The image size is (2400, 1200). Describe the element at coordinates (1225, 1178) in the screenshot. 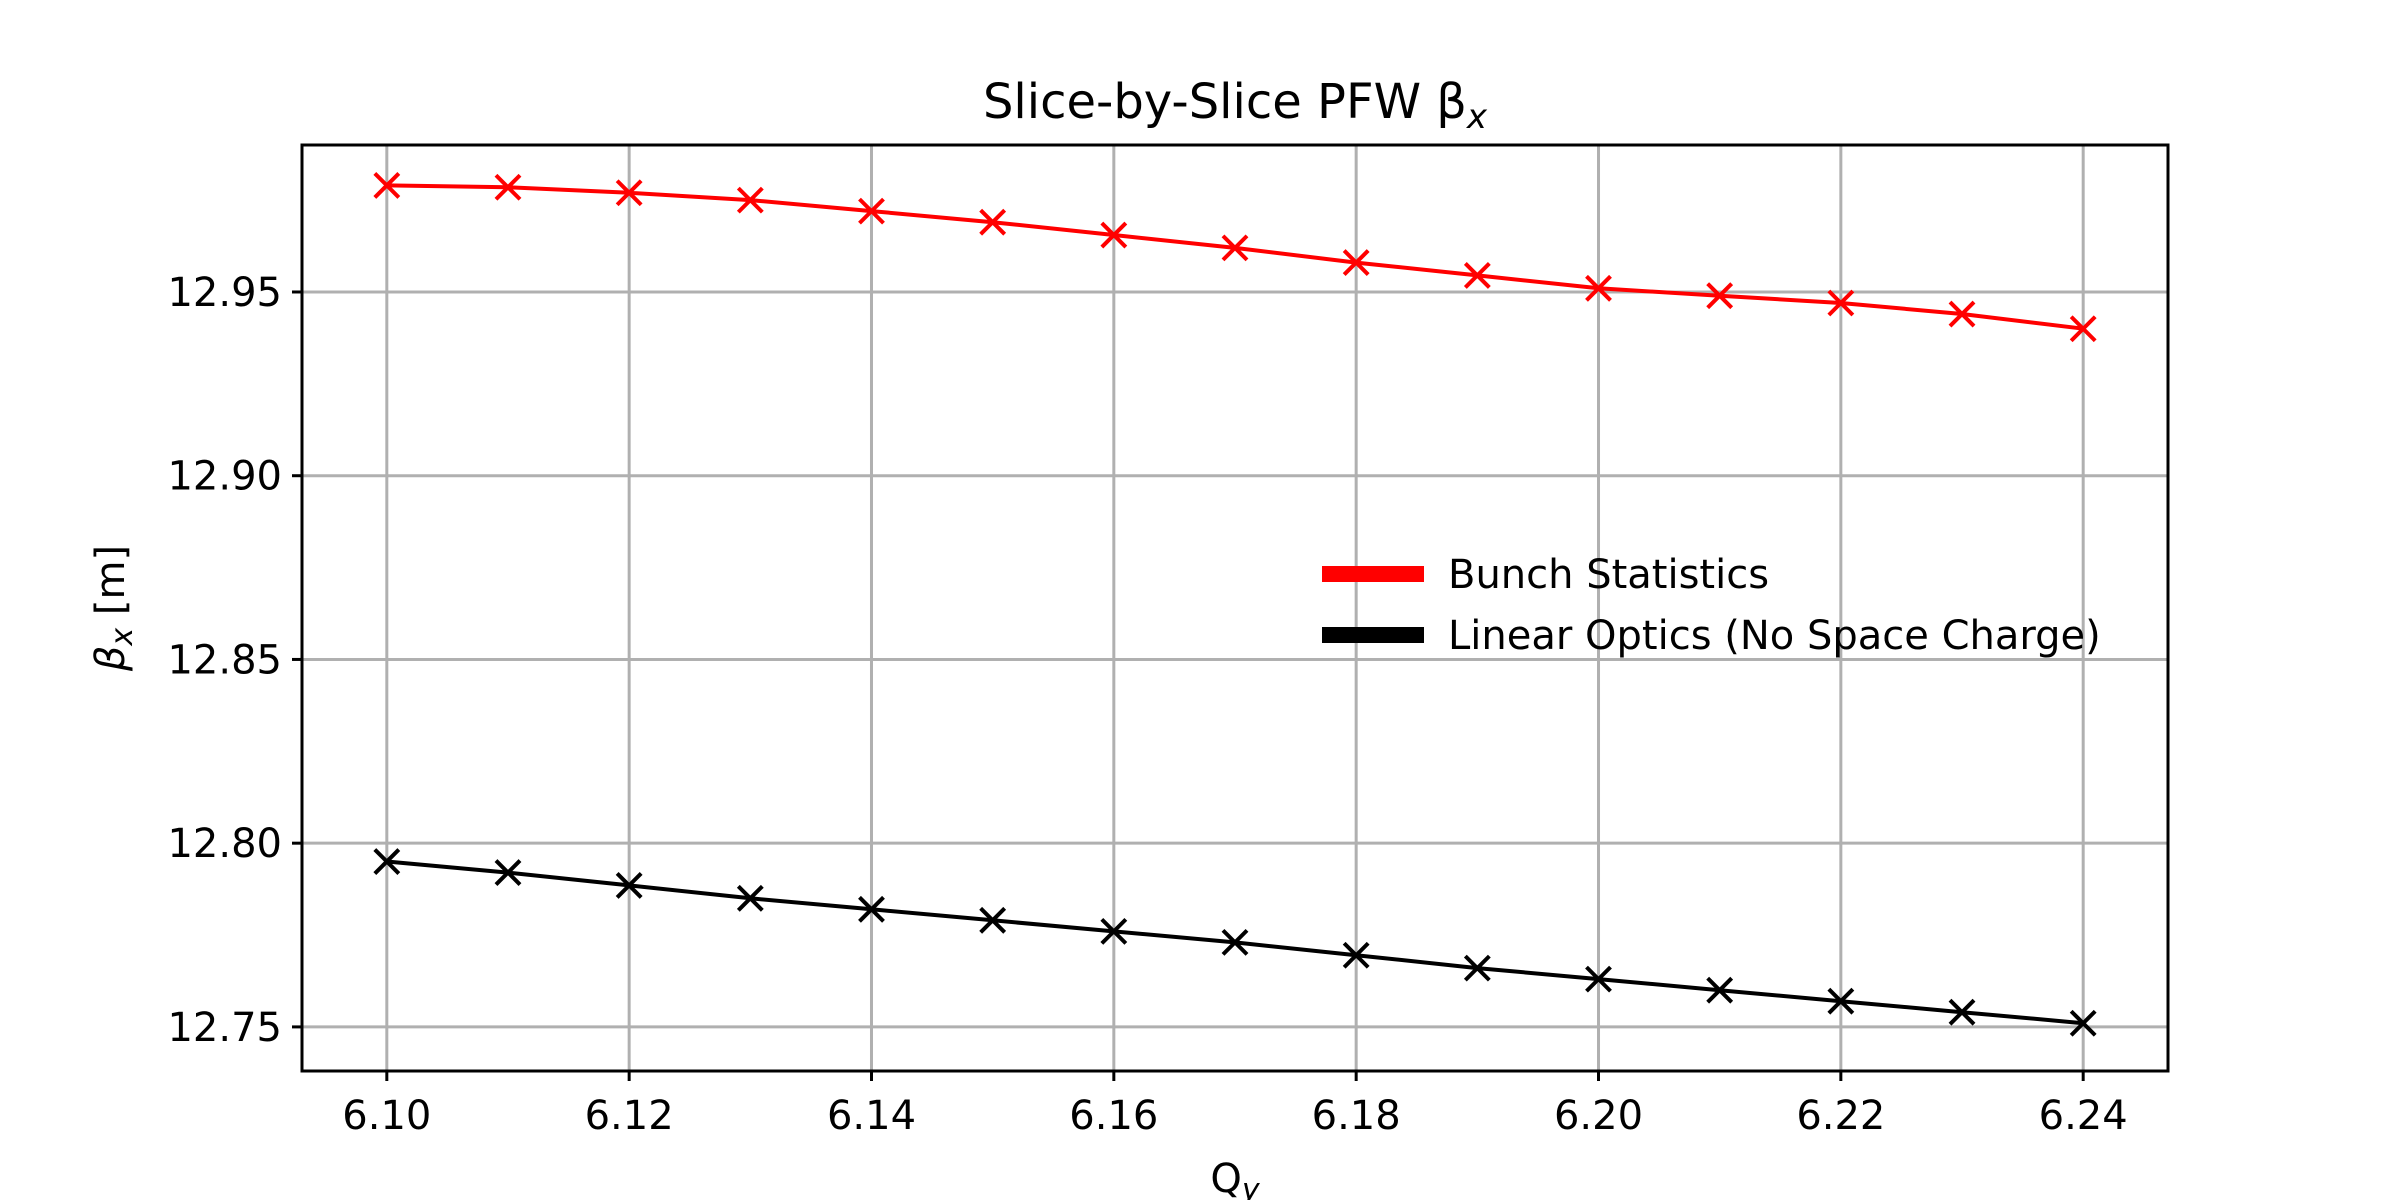

I see `x-axis-label-text: Q` at that location.